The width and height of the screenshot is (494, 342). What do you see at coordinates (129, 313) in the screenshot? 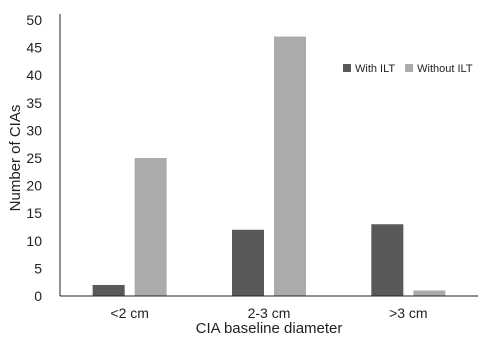
I see `x-tick-label: <2 cm` at bounding box center [129, 313].